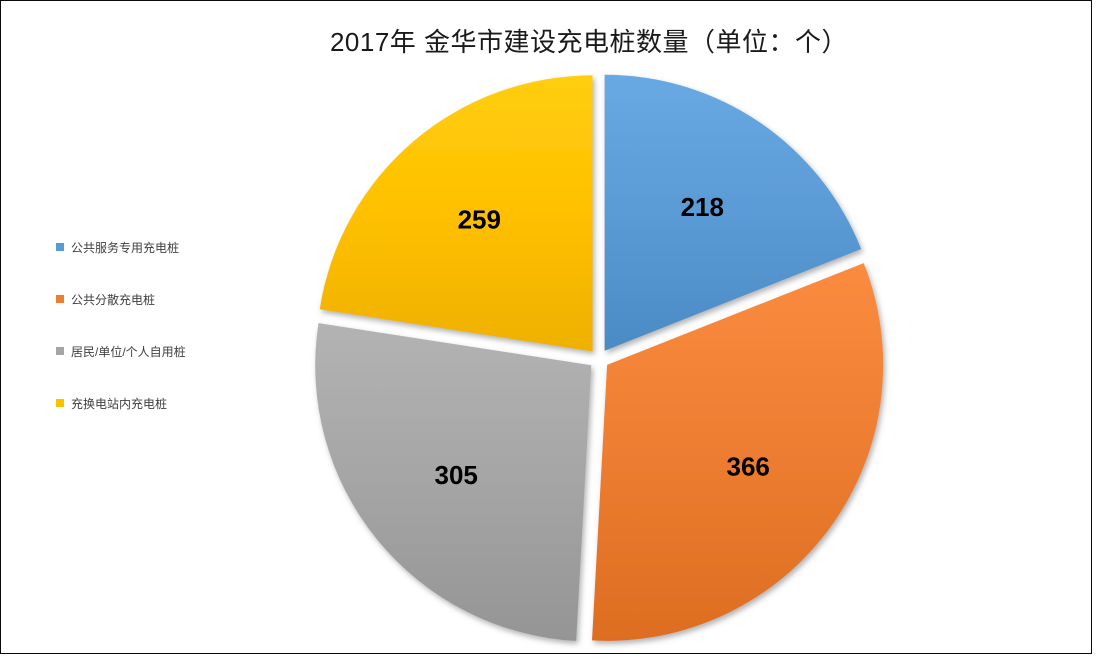 The height and width of the screenshot is (658, 1096). Describe the element at coordinates (702, 207) in the screenshot. I see `slice-value-label: 218` at that location.